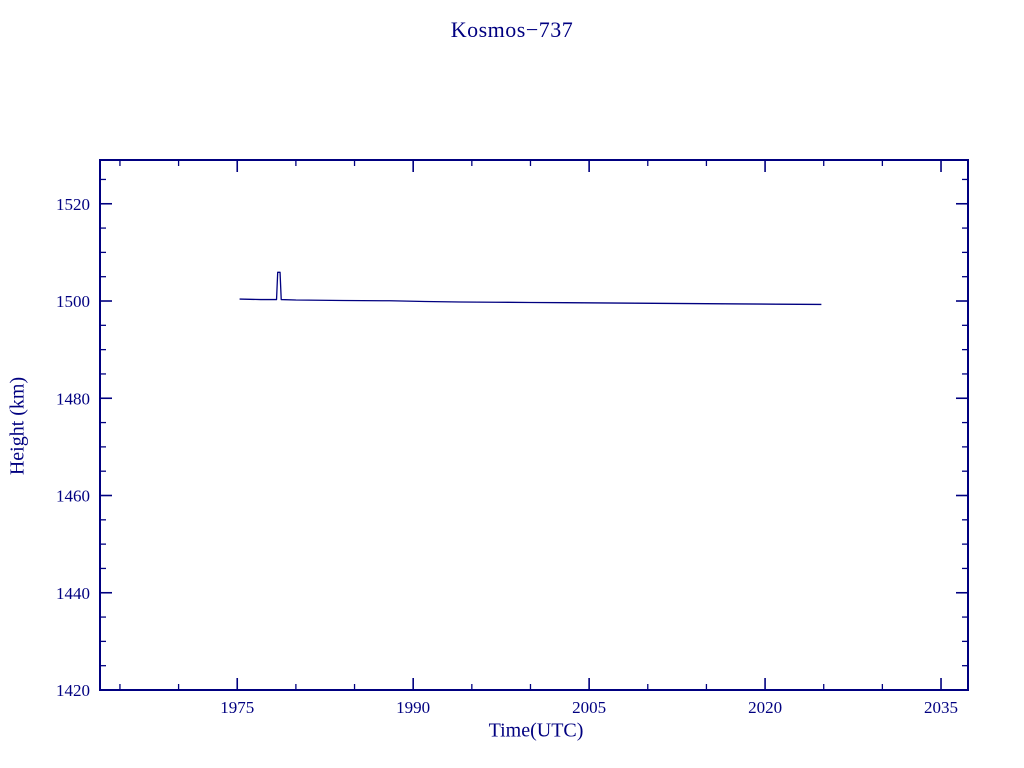 The image size is (1024, 768). I want to click on x-tick-label: 2005, so click(589, 707).